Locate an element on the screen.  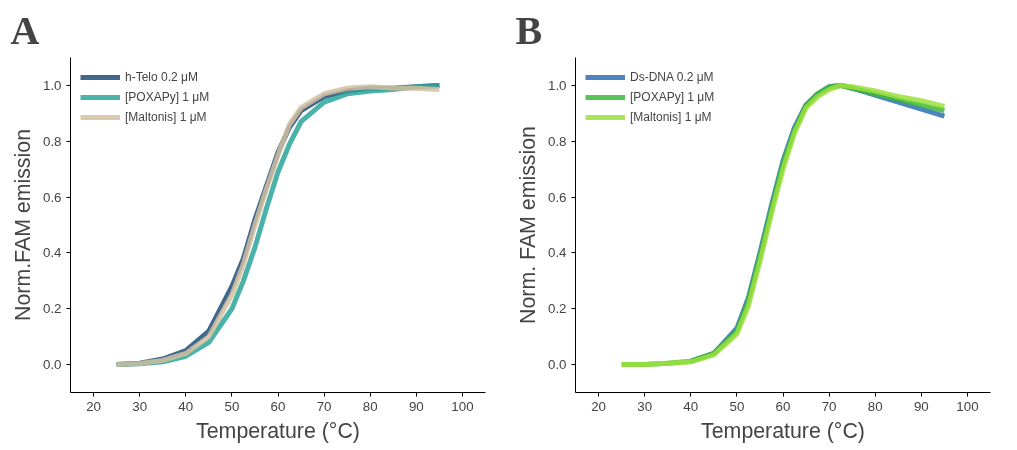
chart-title: A is located at coordinates (25, 30).